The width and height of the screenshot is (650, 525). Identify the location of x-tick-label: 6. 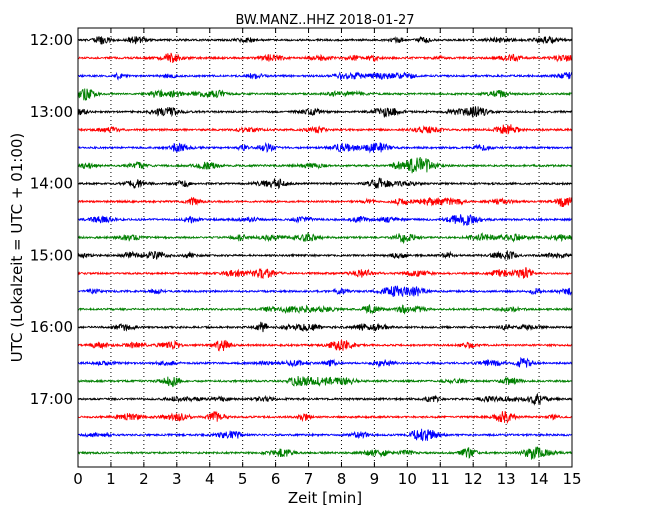
(276, 479).